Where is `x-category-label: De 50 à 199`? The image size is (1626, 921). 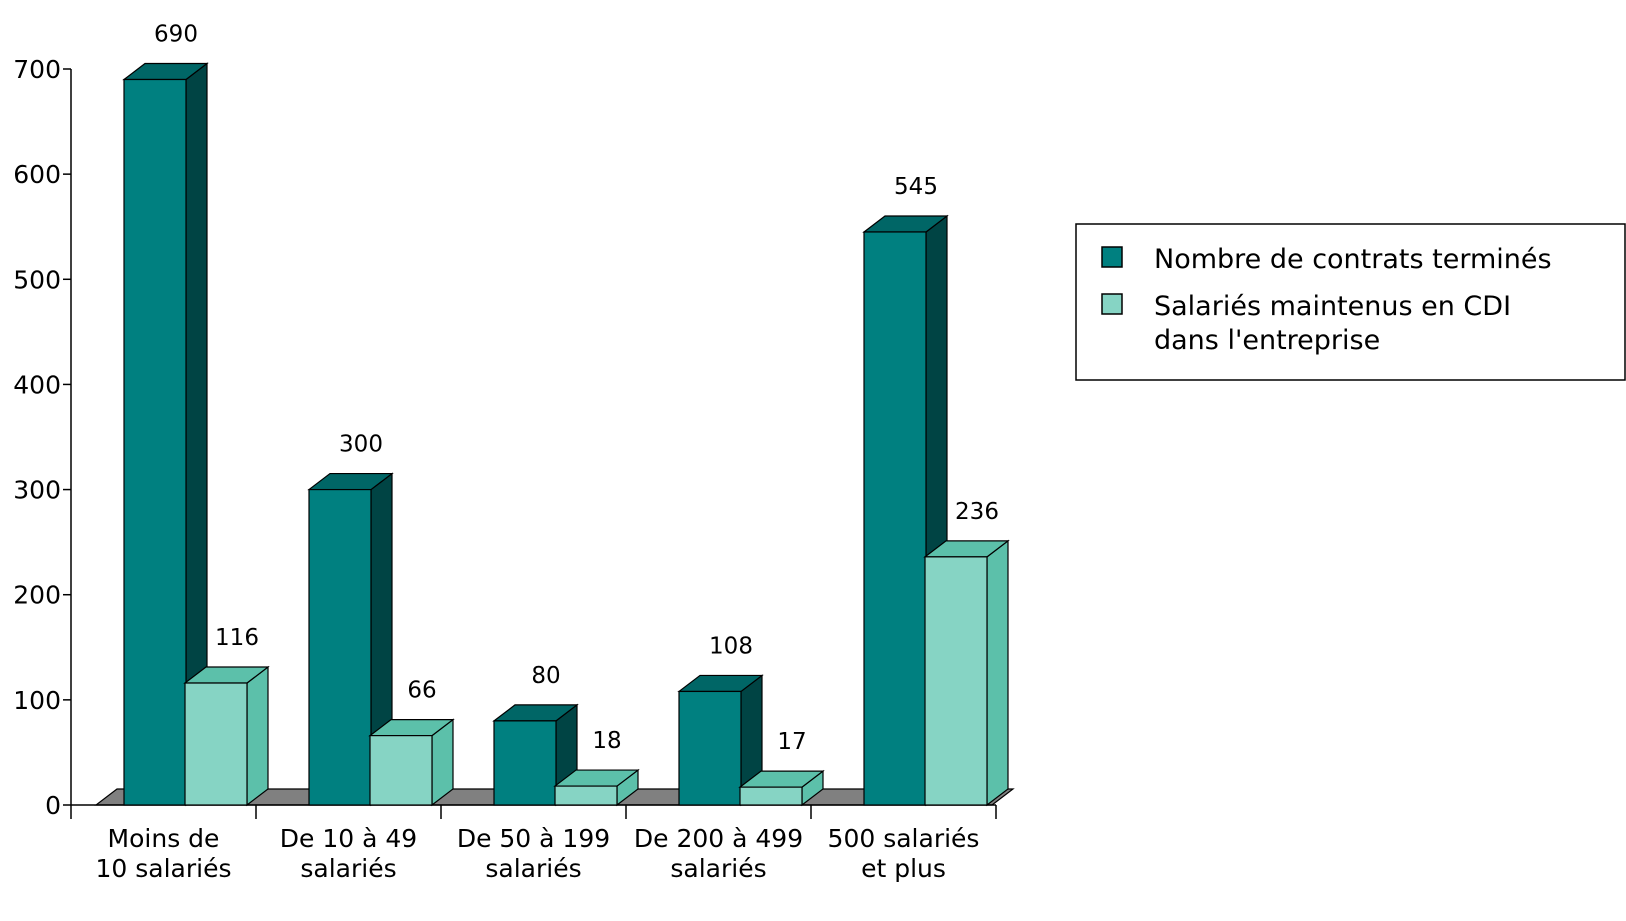 x-category-label: De 50 à 199 is located at coordinates (533, 838).